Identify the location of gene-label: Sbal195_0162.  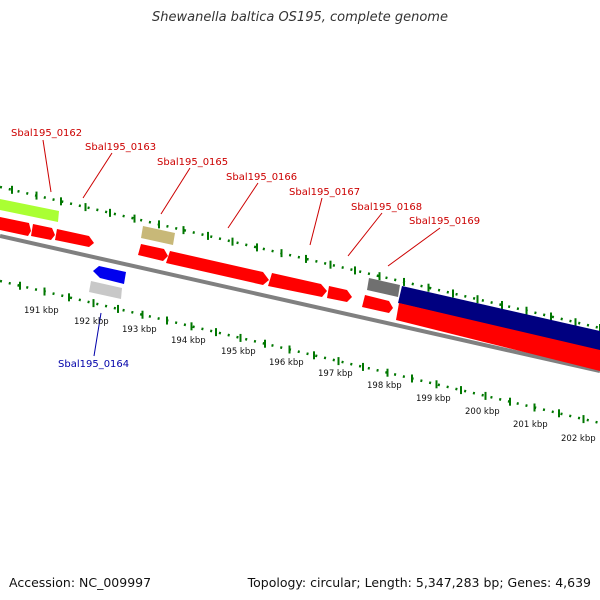
(46, 133).